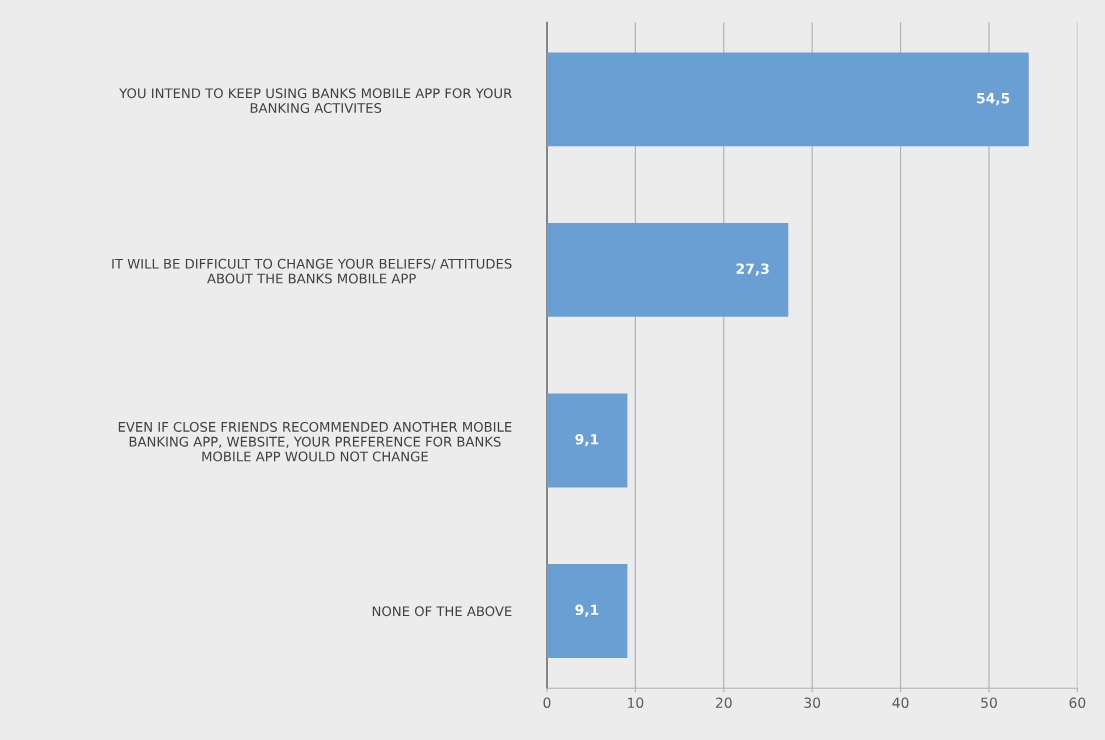  What do you see at coordinates (812, 702) in the screenshot?
I see `x-tick-label: 30` at bounding box center [812, 702].